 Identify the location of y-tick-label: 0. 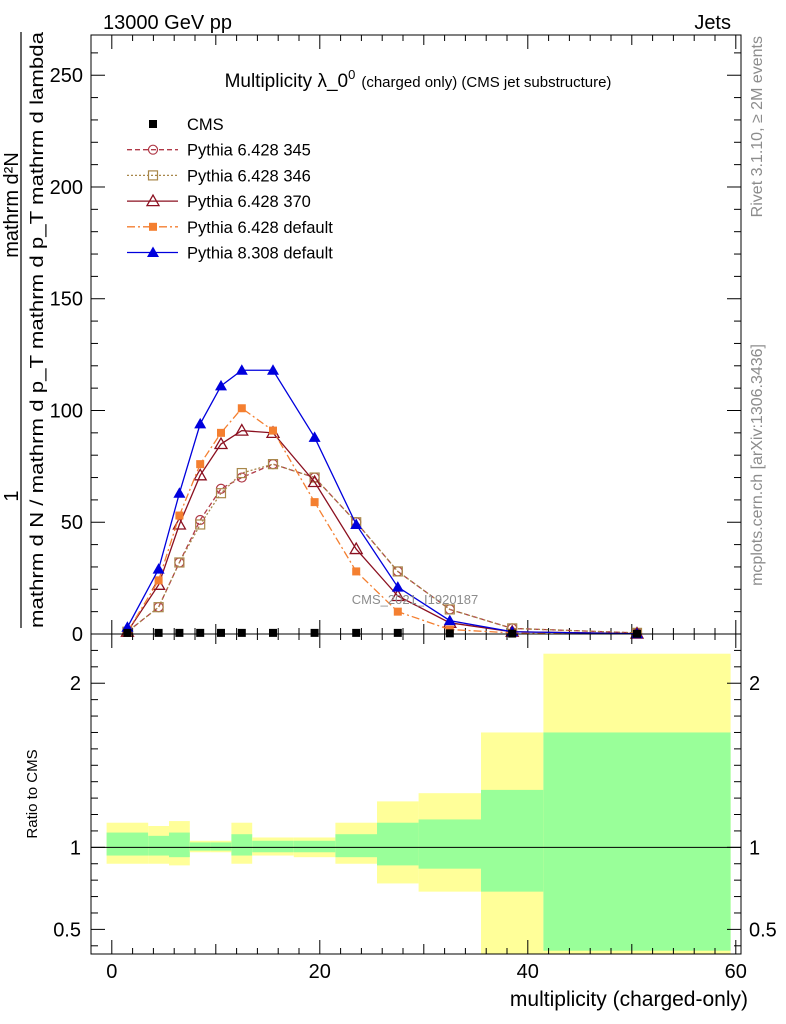
(77, 635).